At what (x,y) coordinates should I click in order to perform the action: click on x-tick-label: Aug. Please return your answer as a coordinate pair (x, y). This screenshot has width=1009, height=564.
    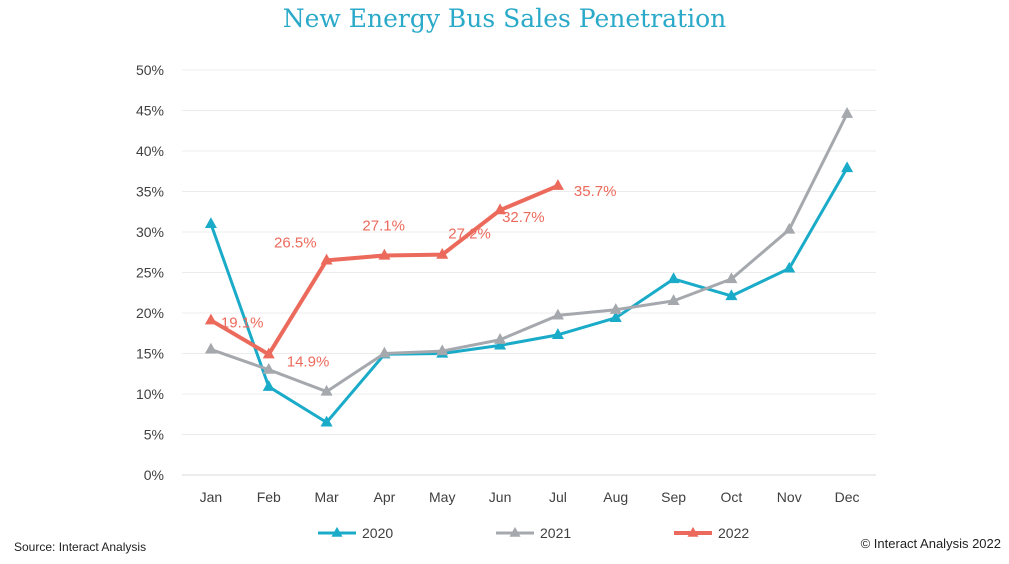
    Looking at the image, I should click on (615, 497).